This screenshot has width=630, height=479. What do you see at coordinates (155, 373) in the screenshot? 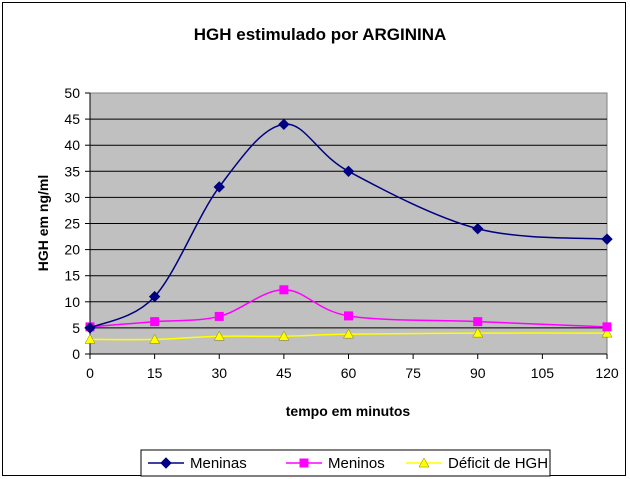
I see `x-tick-label: 15` at bounding box center [155, 373].